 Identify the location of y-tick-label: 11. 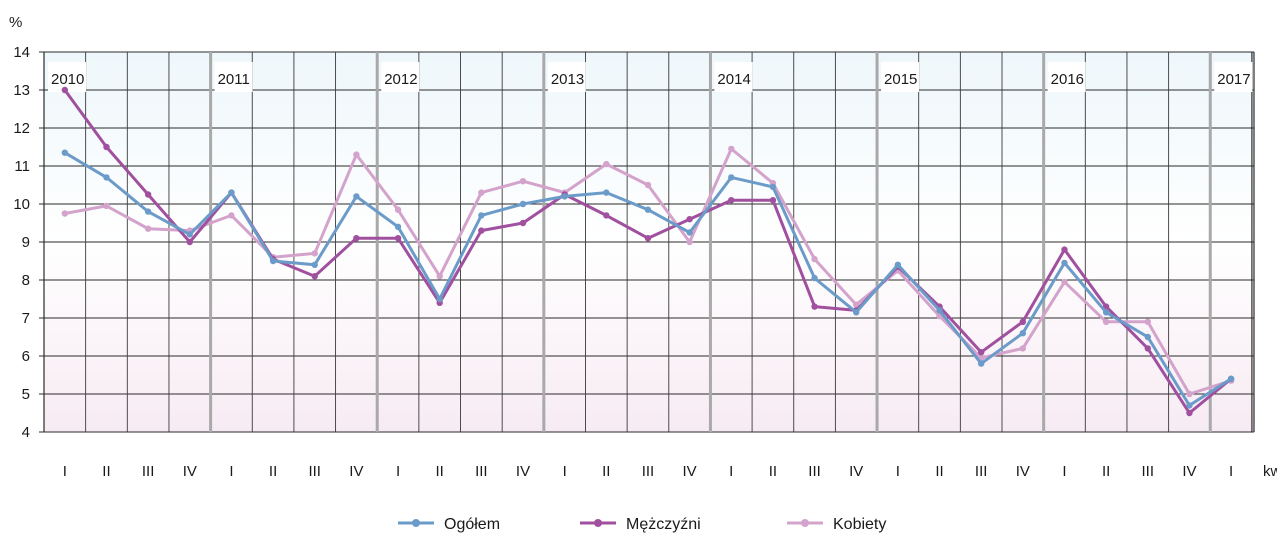
(22, 166).